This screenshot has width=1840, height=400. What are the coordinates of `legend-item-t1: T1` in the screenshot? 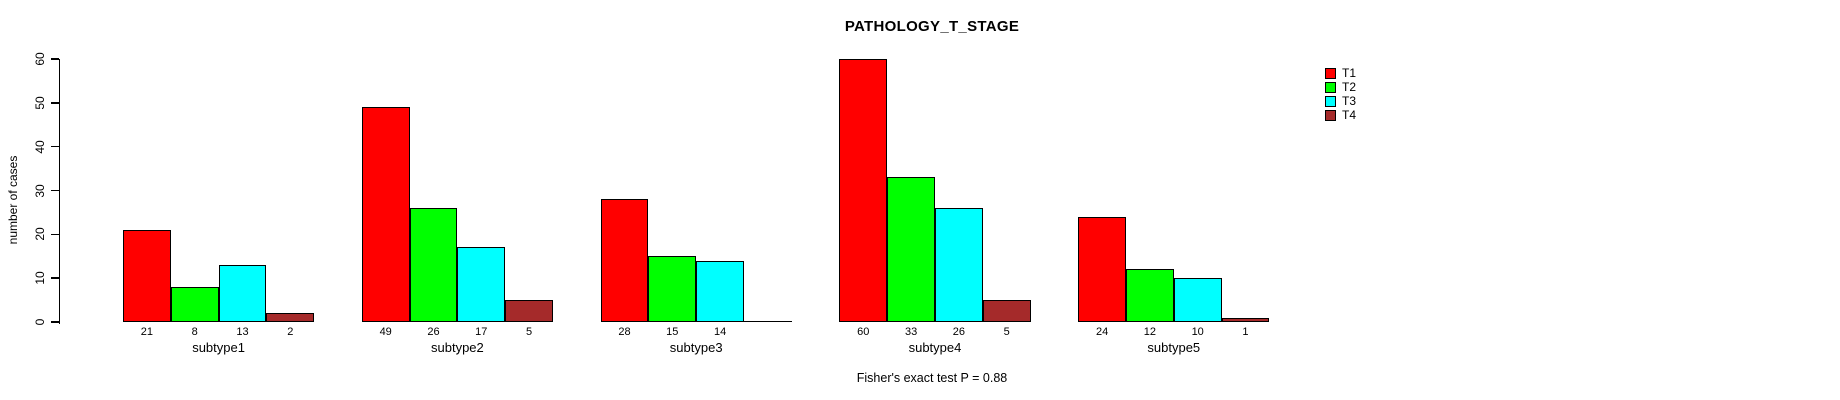 It's located at (1340, 73).